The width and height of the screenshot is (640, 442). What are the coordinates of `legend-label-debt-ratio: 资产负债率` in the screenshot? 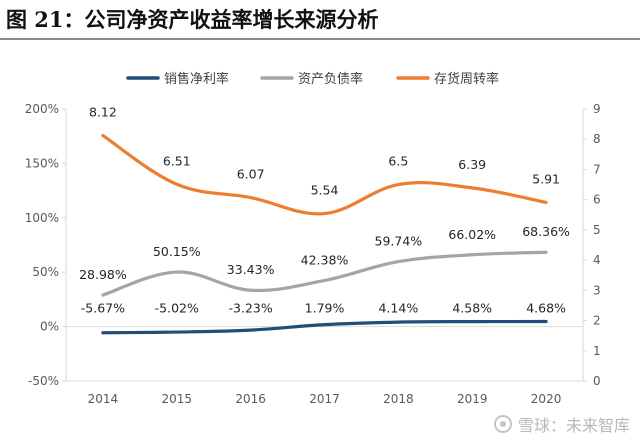 It's located at (330, 79).